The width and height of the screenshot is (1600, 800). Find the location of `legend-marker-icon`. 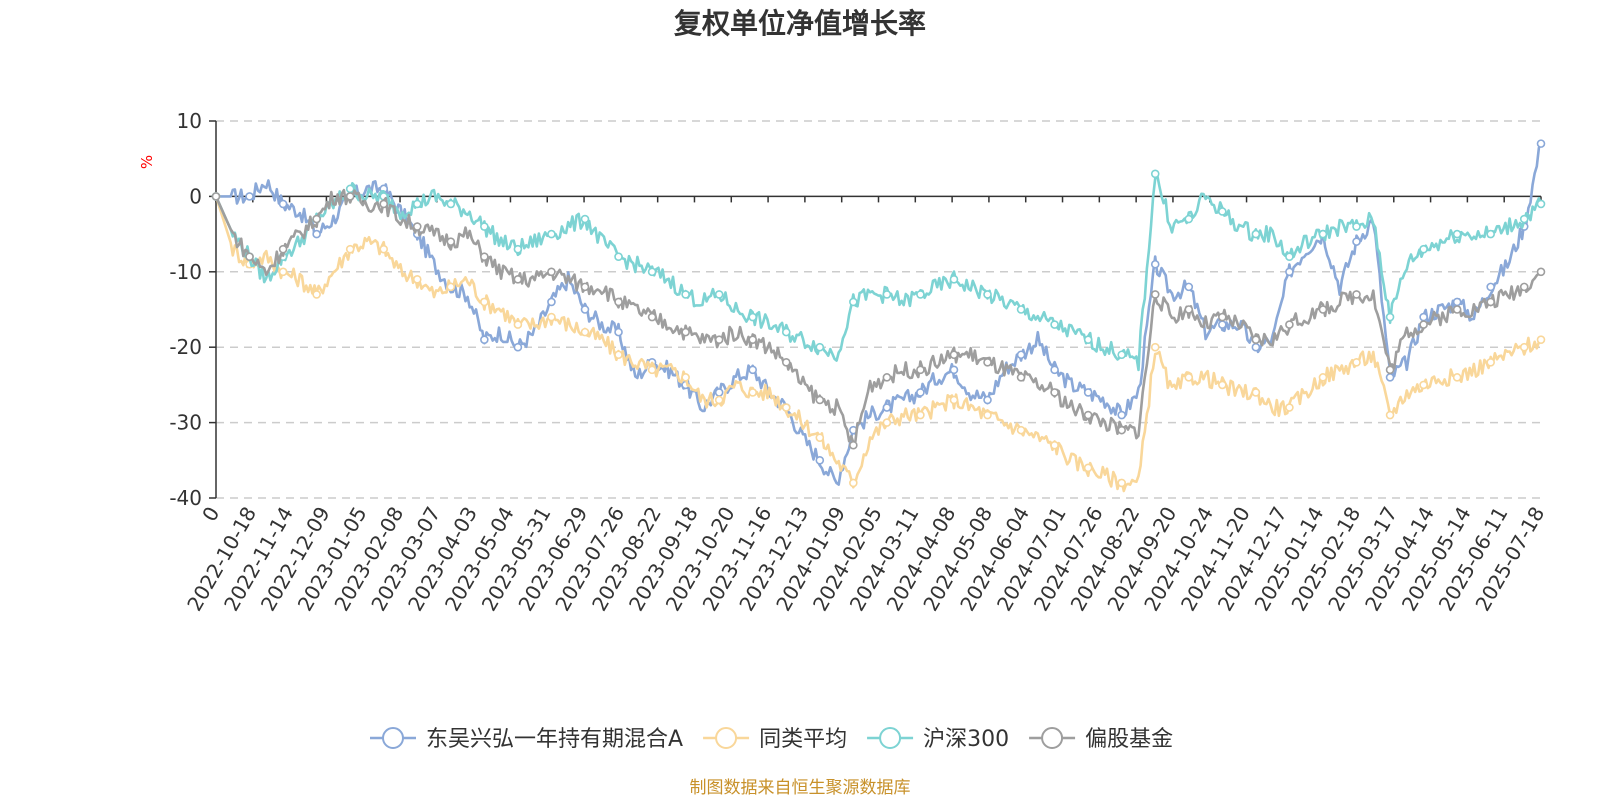

legend-marker-icon is located at coordinates (1052, 738).